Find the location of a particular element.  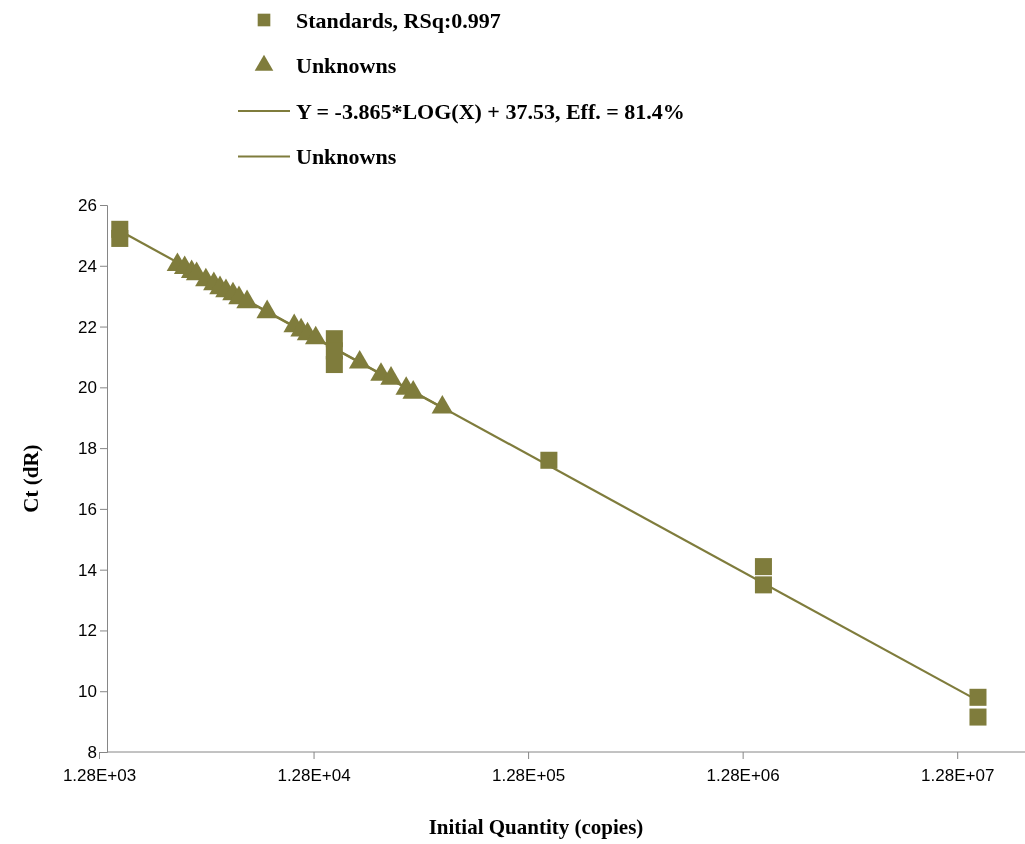

x-axis-title: Initial Quantity (copies) is located at coordinates (536, 827).